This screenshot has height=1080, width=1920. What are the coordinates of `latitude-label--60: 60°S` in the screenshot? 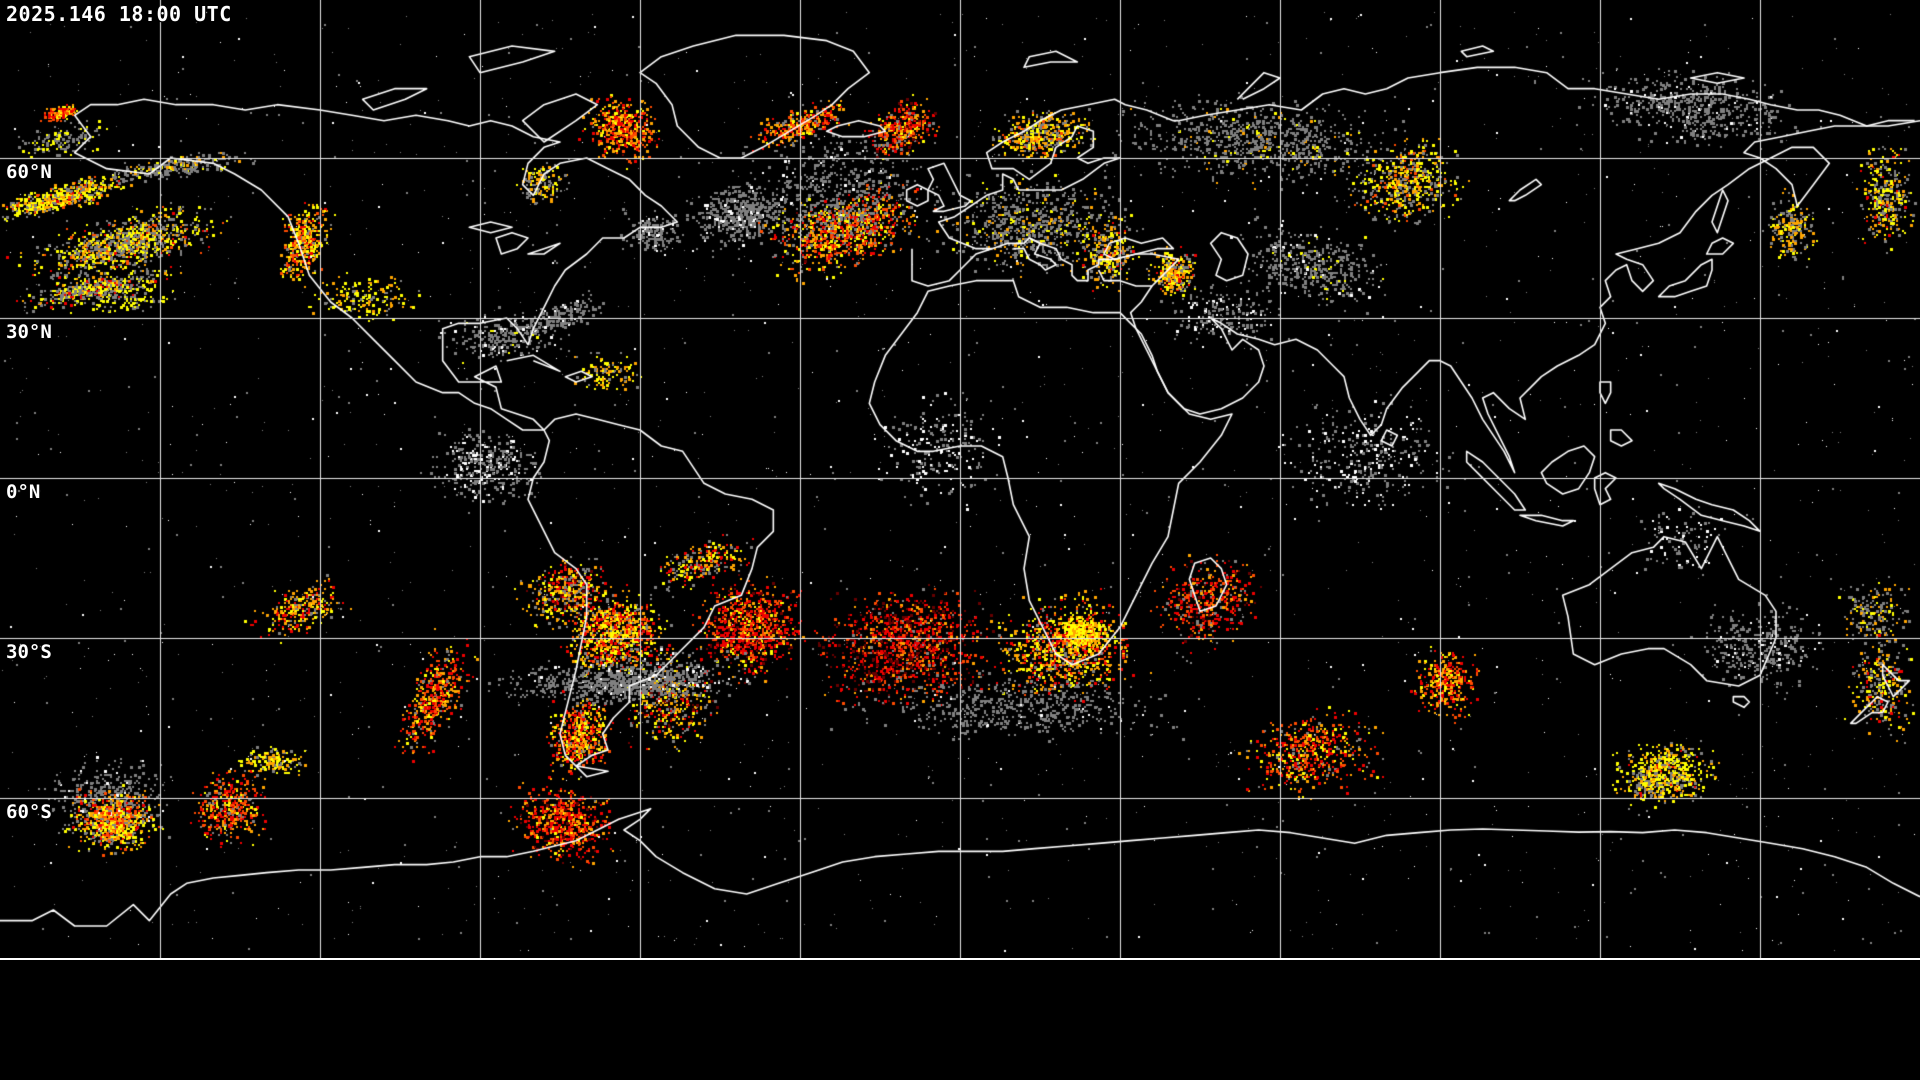 It's located at (29, 812).